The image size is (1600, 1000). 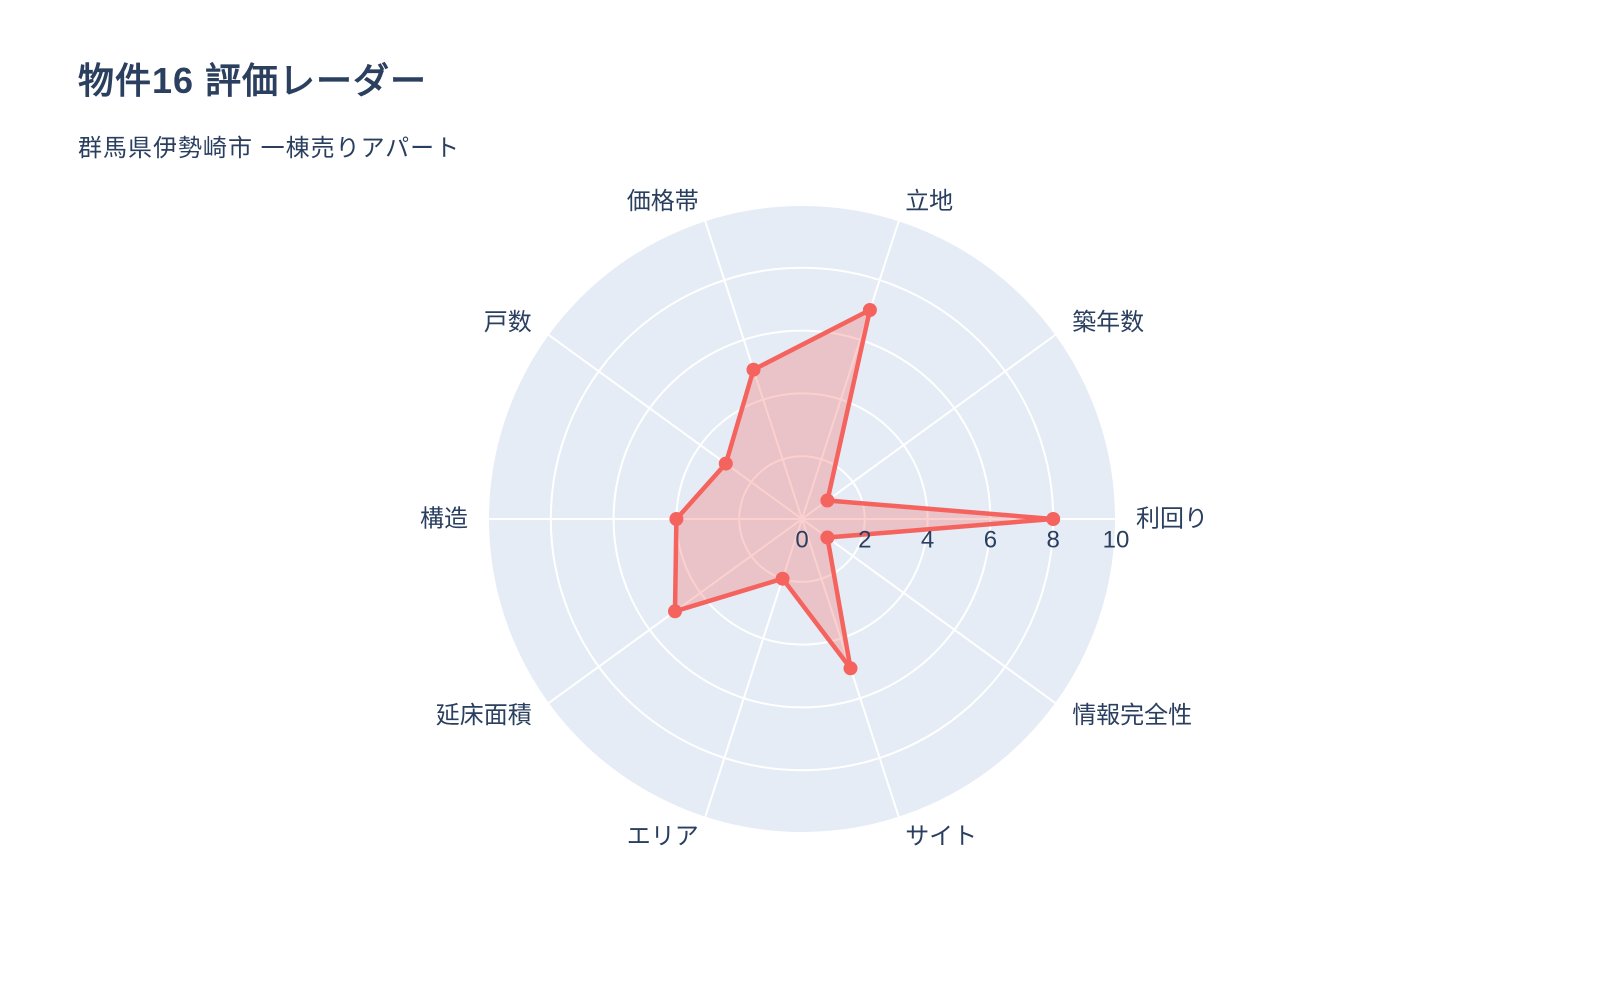 What do you see at coordinates (864, 540) in the screenshot?
I see `radial-tick-label: 2` at bounding box center [864, 540].